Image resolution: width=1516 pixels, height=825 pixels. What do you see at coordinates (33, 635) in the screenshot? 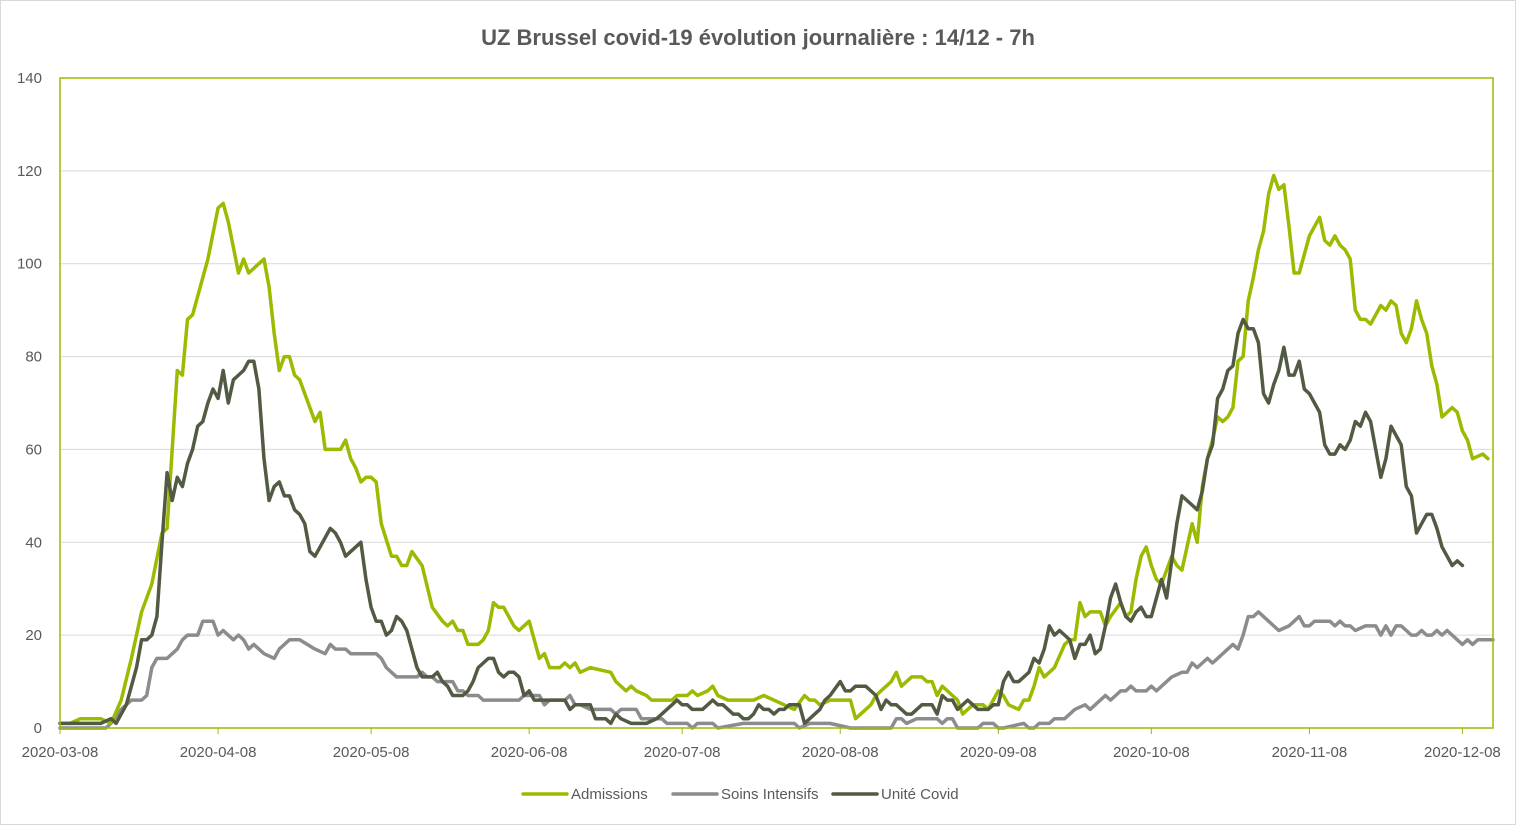
I see `y-tick-label: 20` at bounding box center [33, 635].